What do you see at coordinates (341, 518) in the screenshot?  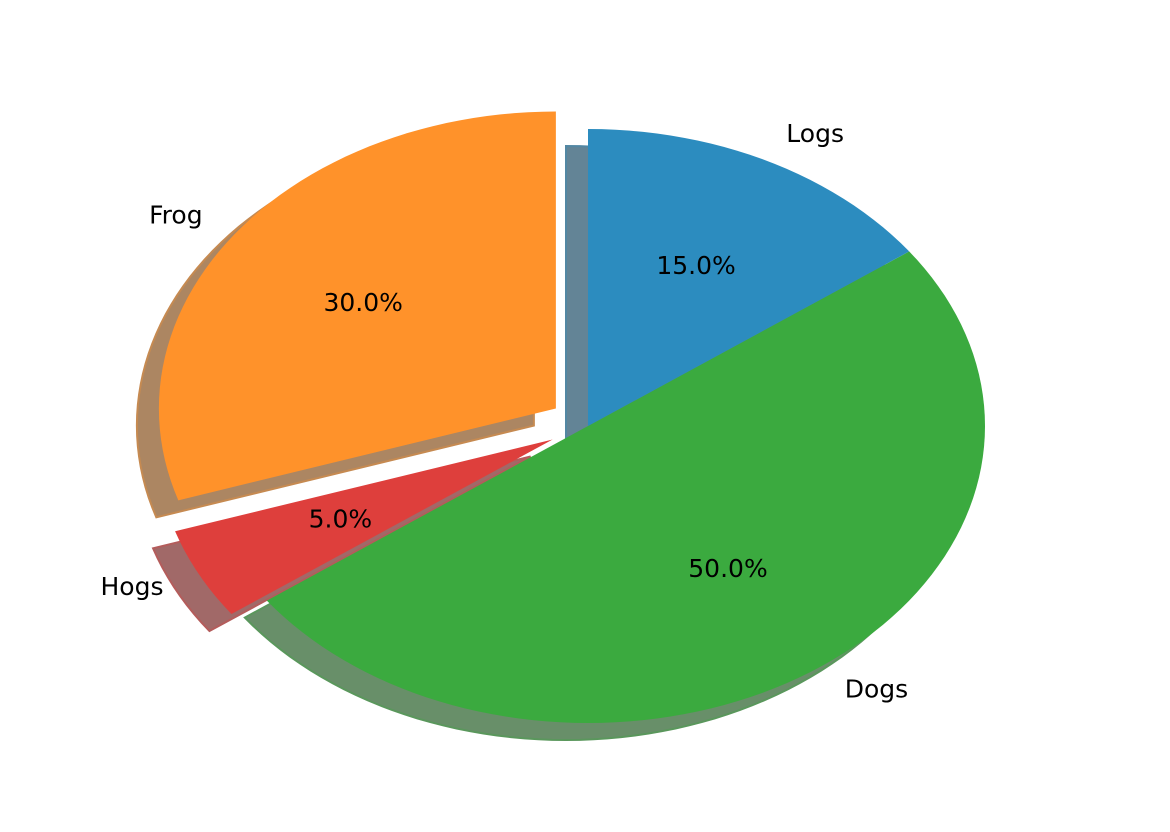 I see `percent-label-hogs: 5.0%` at bounding box center [341, 518].